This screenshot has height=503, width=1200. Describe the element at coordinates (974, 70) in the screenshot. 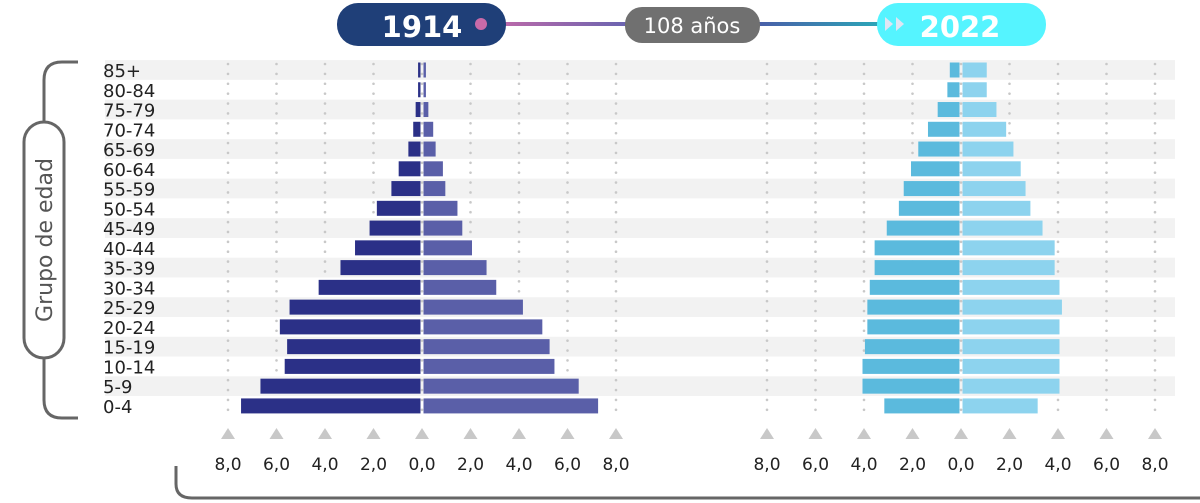

I see `bar-2022-right-85+` at that location.